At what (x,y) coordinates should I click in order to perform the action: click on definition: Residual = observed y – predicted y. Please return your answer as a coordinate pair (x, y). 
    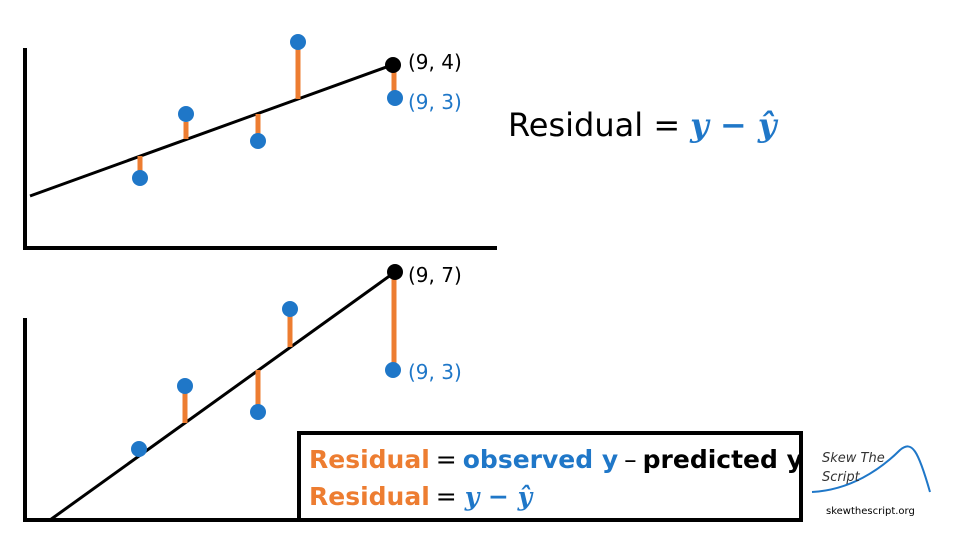
    Looking at the image, I should click on (556, 459).